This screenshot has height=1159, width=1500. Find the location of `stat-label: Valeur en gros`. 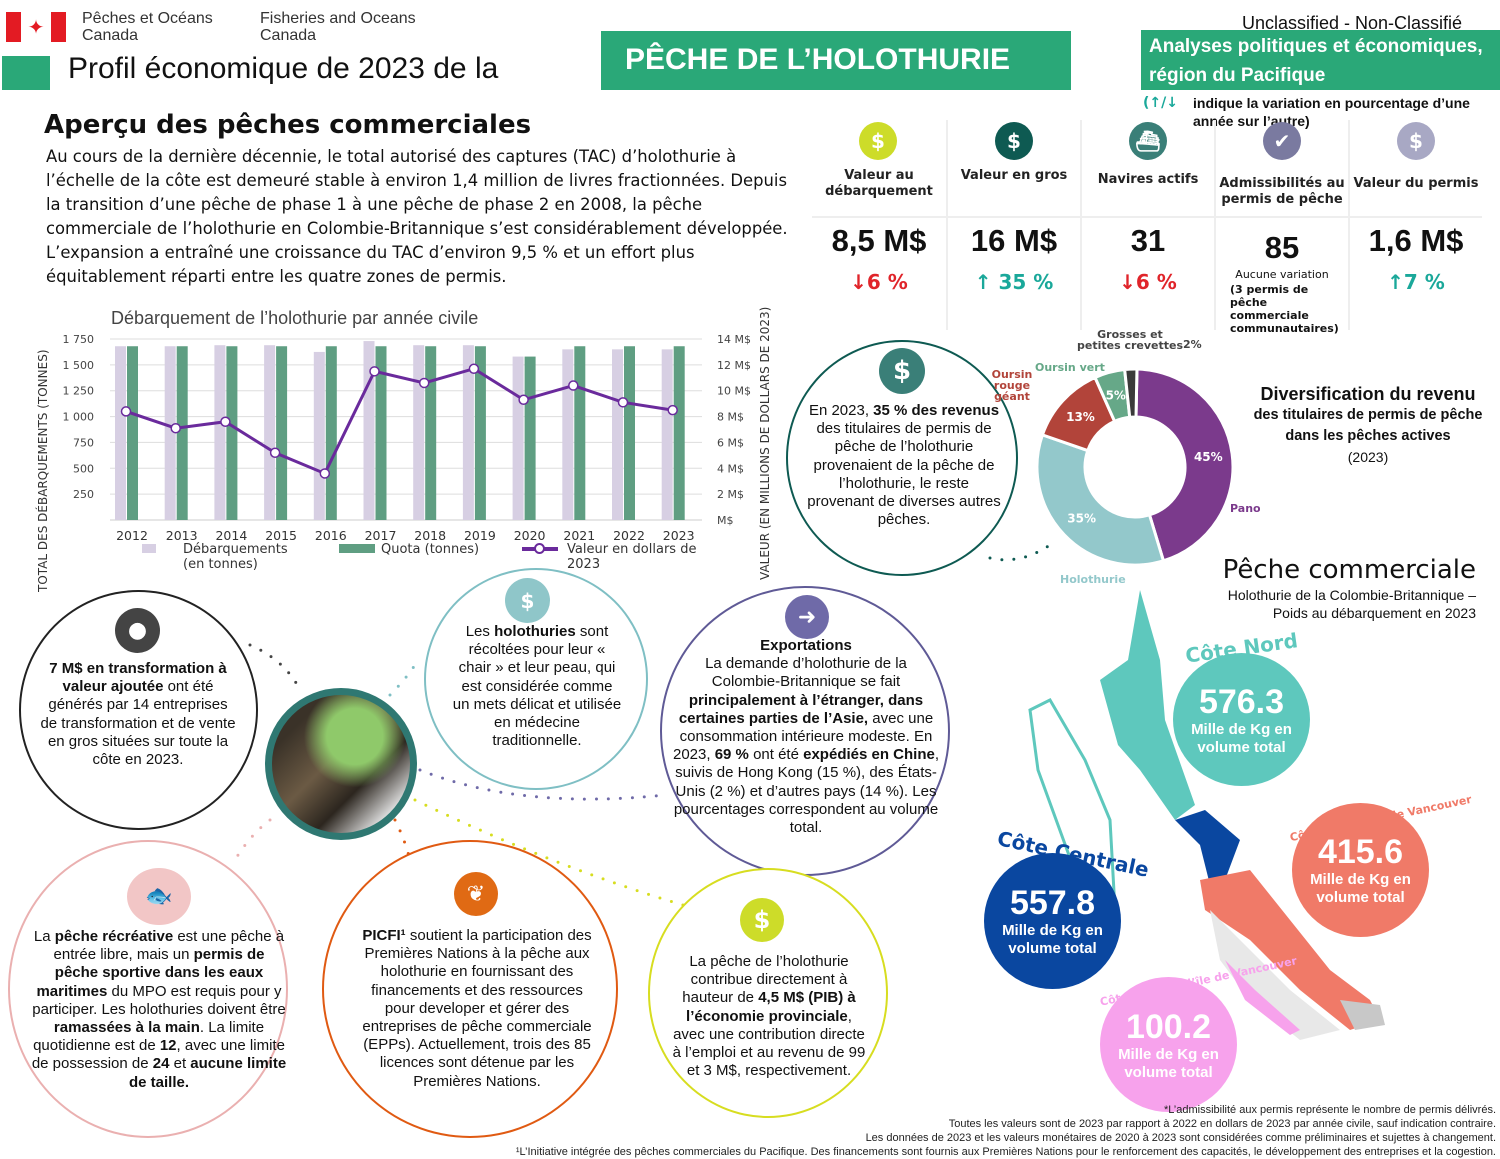

stat-label: Valeur en gros is located at coordinates (1014, 175).